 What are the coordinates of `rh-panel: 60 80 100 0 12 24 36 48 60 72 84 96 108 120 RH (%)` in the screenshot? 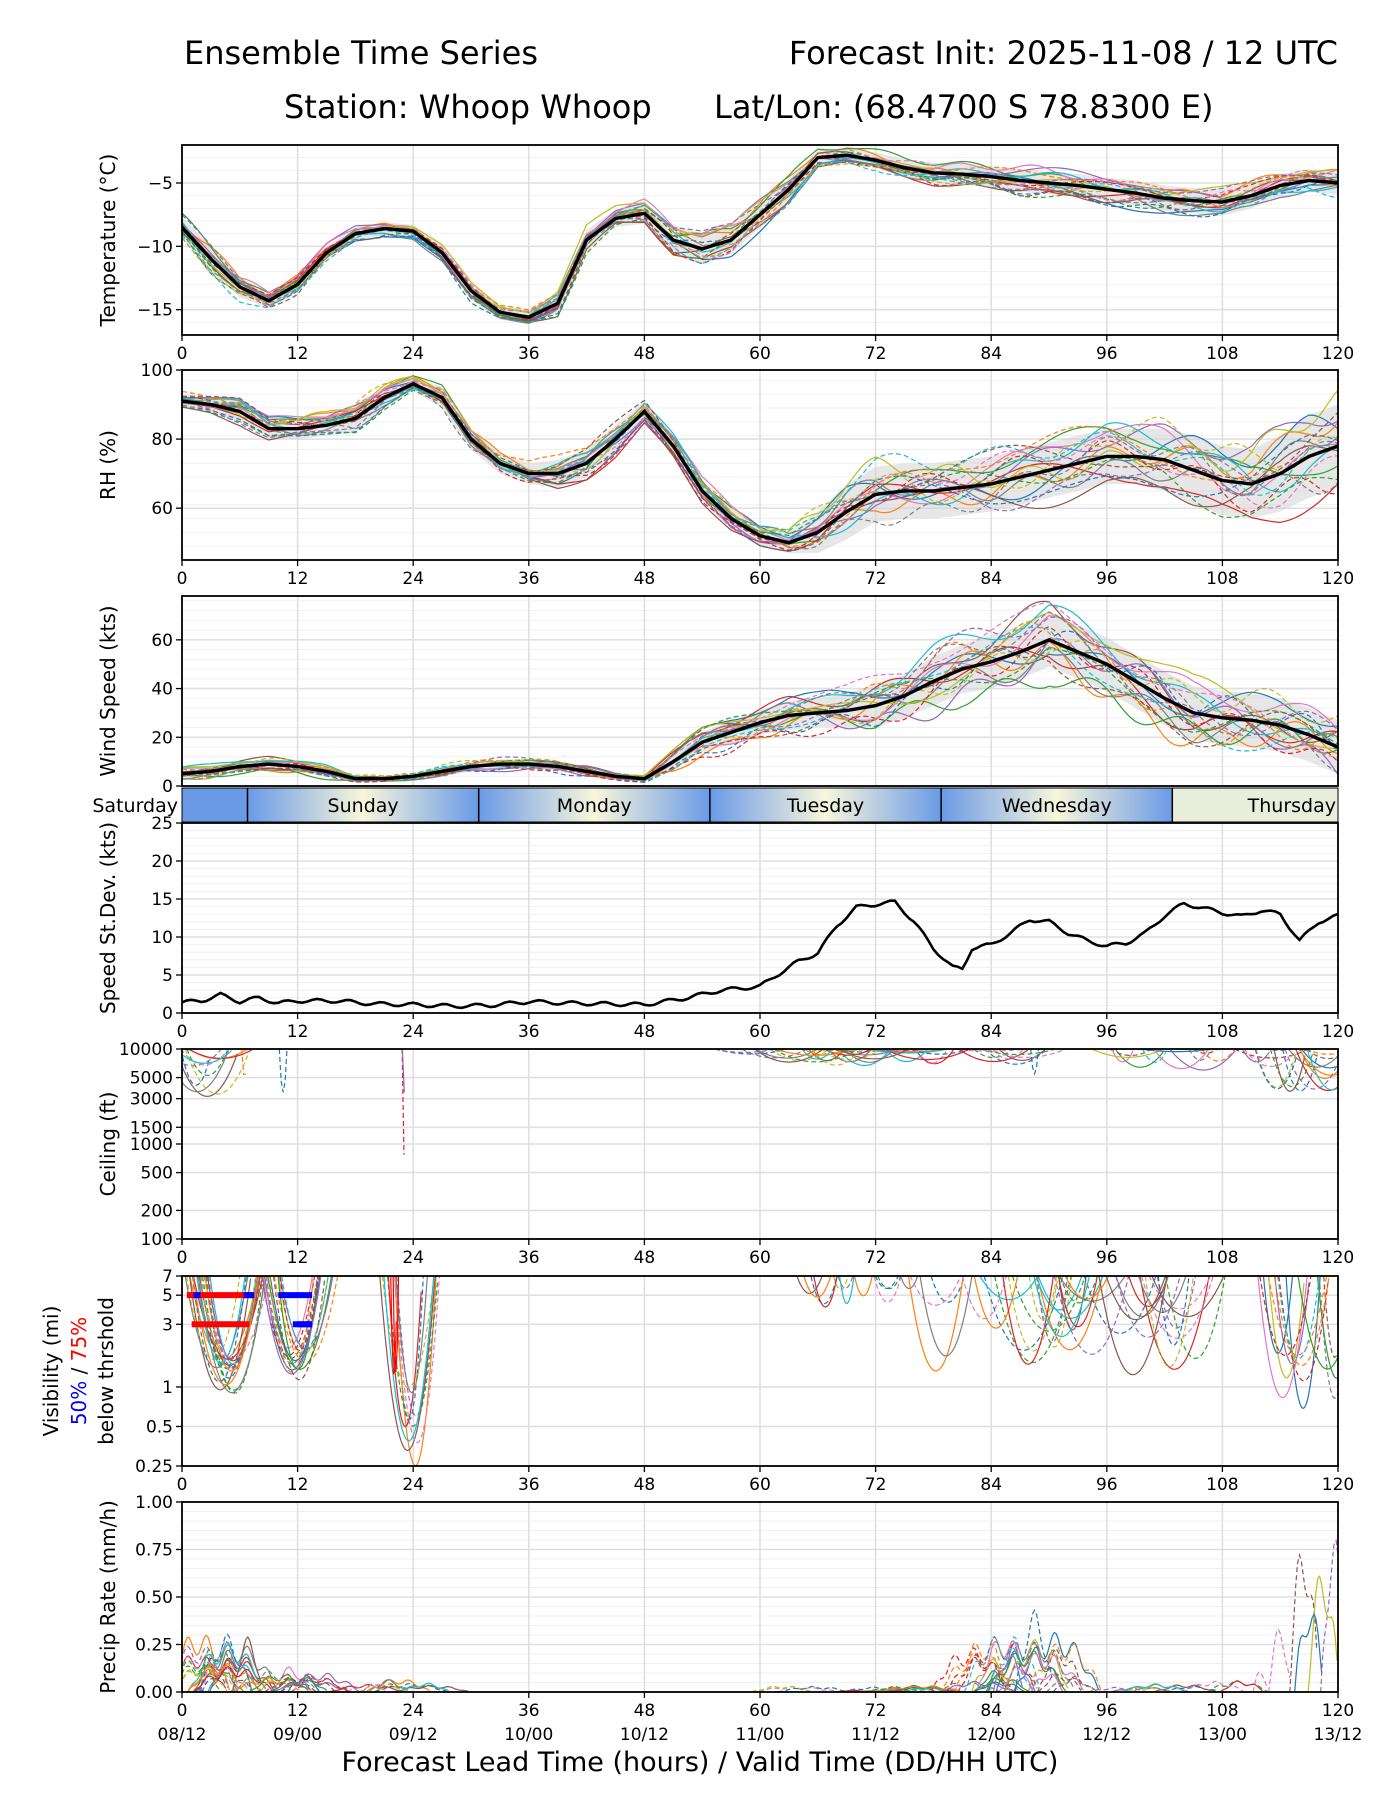 It's located at (725, 475).